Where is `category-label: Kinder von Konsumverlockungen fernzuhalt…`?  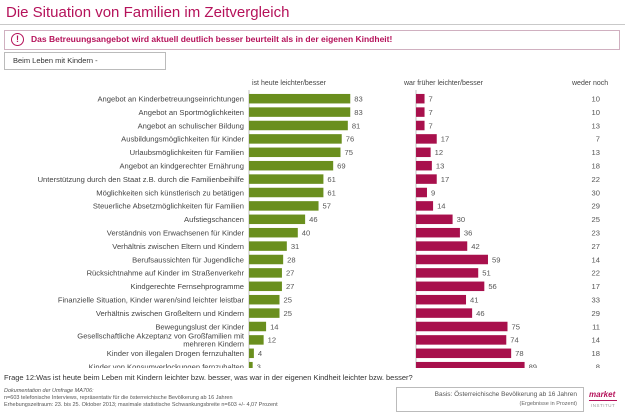
category-label: Kinder von Konsumverlockungen fernzuhalt… is located at coordinates (166, 366).